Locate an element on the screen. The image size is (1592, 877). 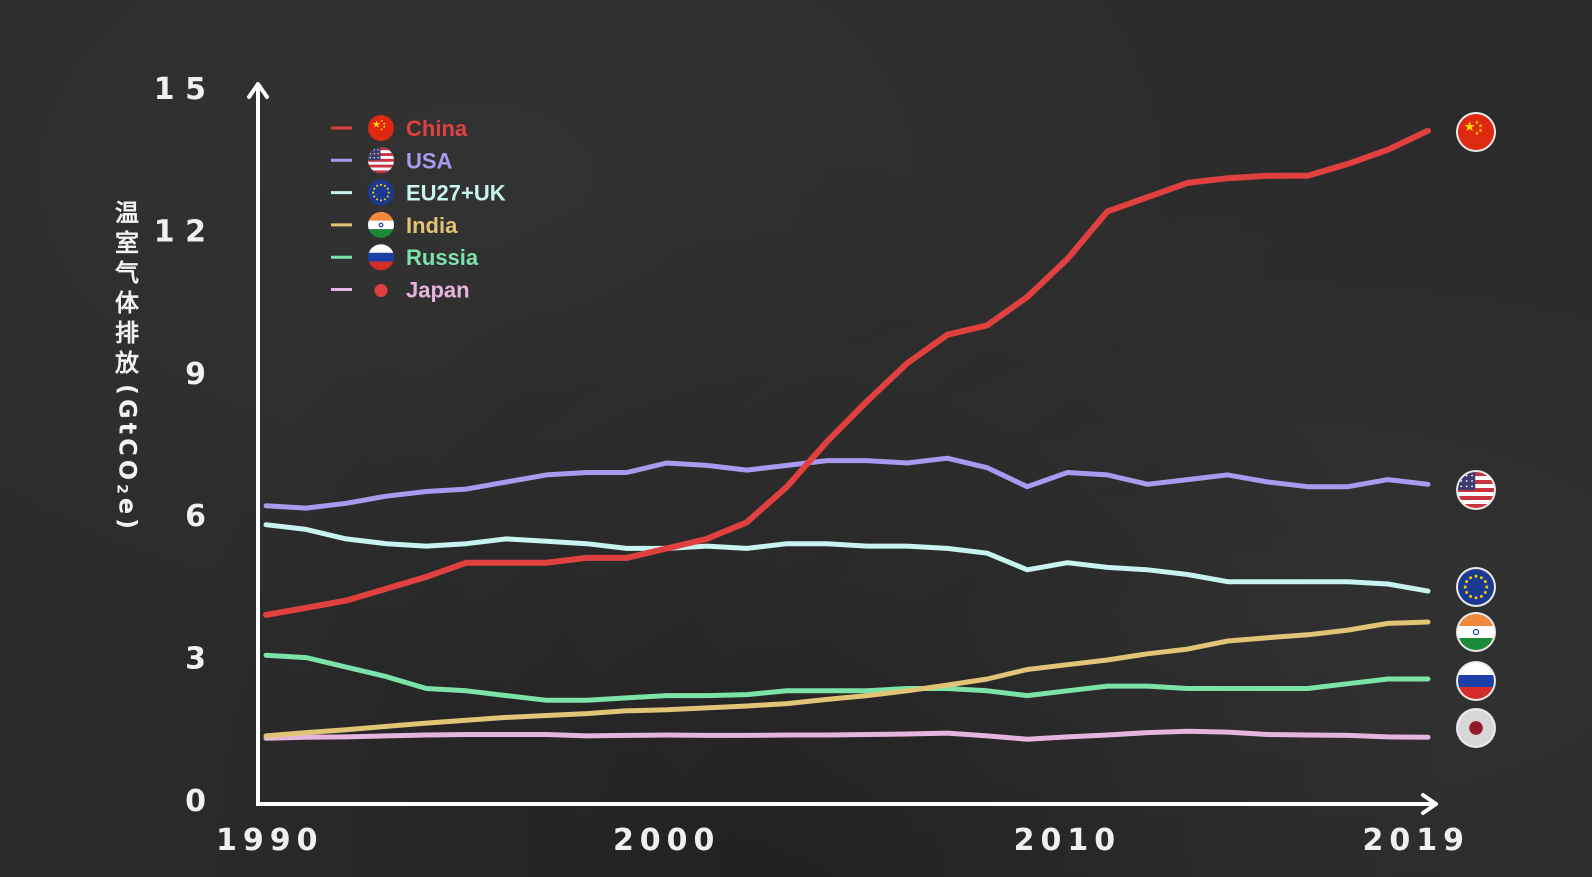
legend-item: ★ ★★★★ China is located at coordinates (399, 128).